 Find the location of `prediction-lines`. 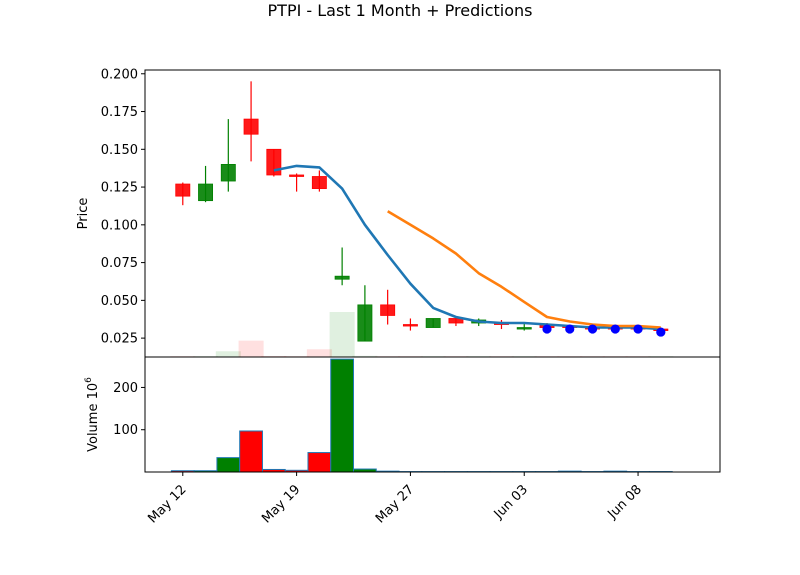

prediction-lines is located at coordinates (469, 250).